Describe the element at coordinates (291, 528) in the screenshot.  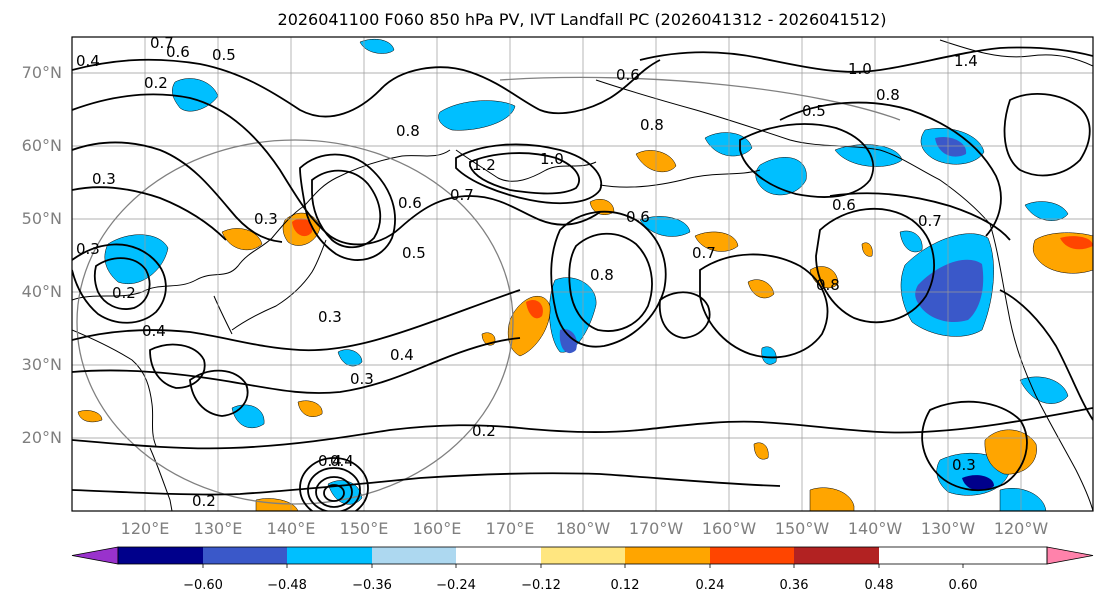
I see `lon-label: 140°E` at that location.